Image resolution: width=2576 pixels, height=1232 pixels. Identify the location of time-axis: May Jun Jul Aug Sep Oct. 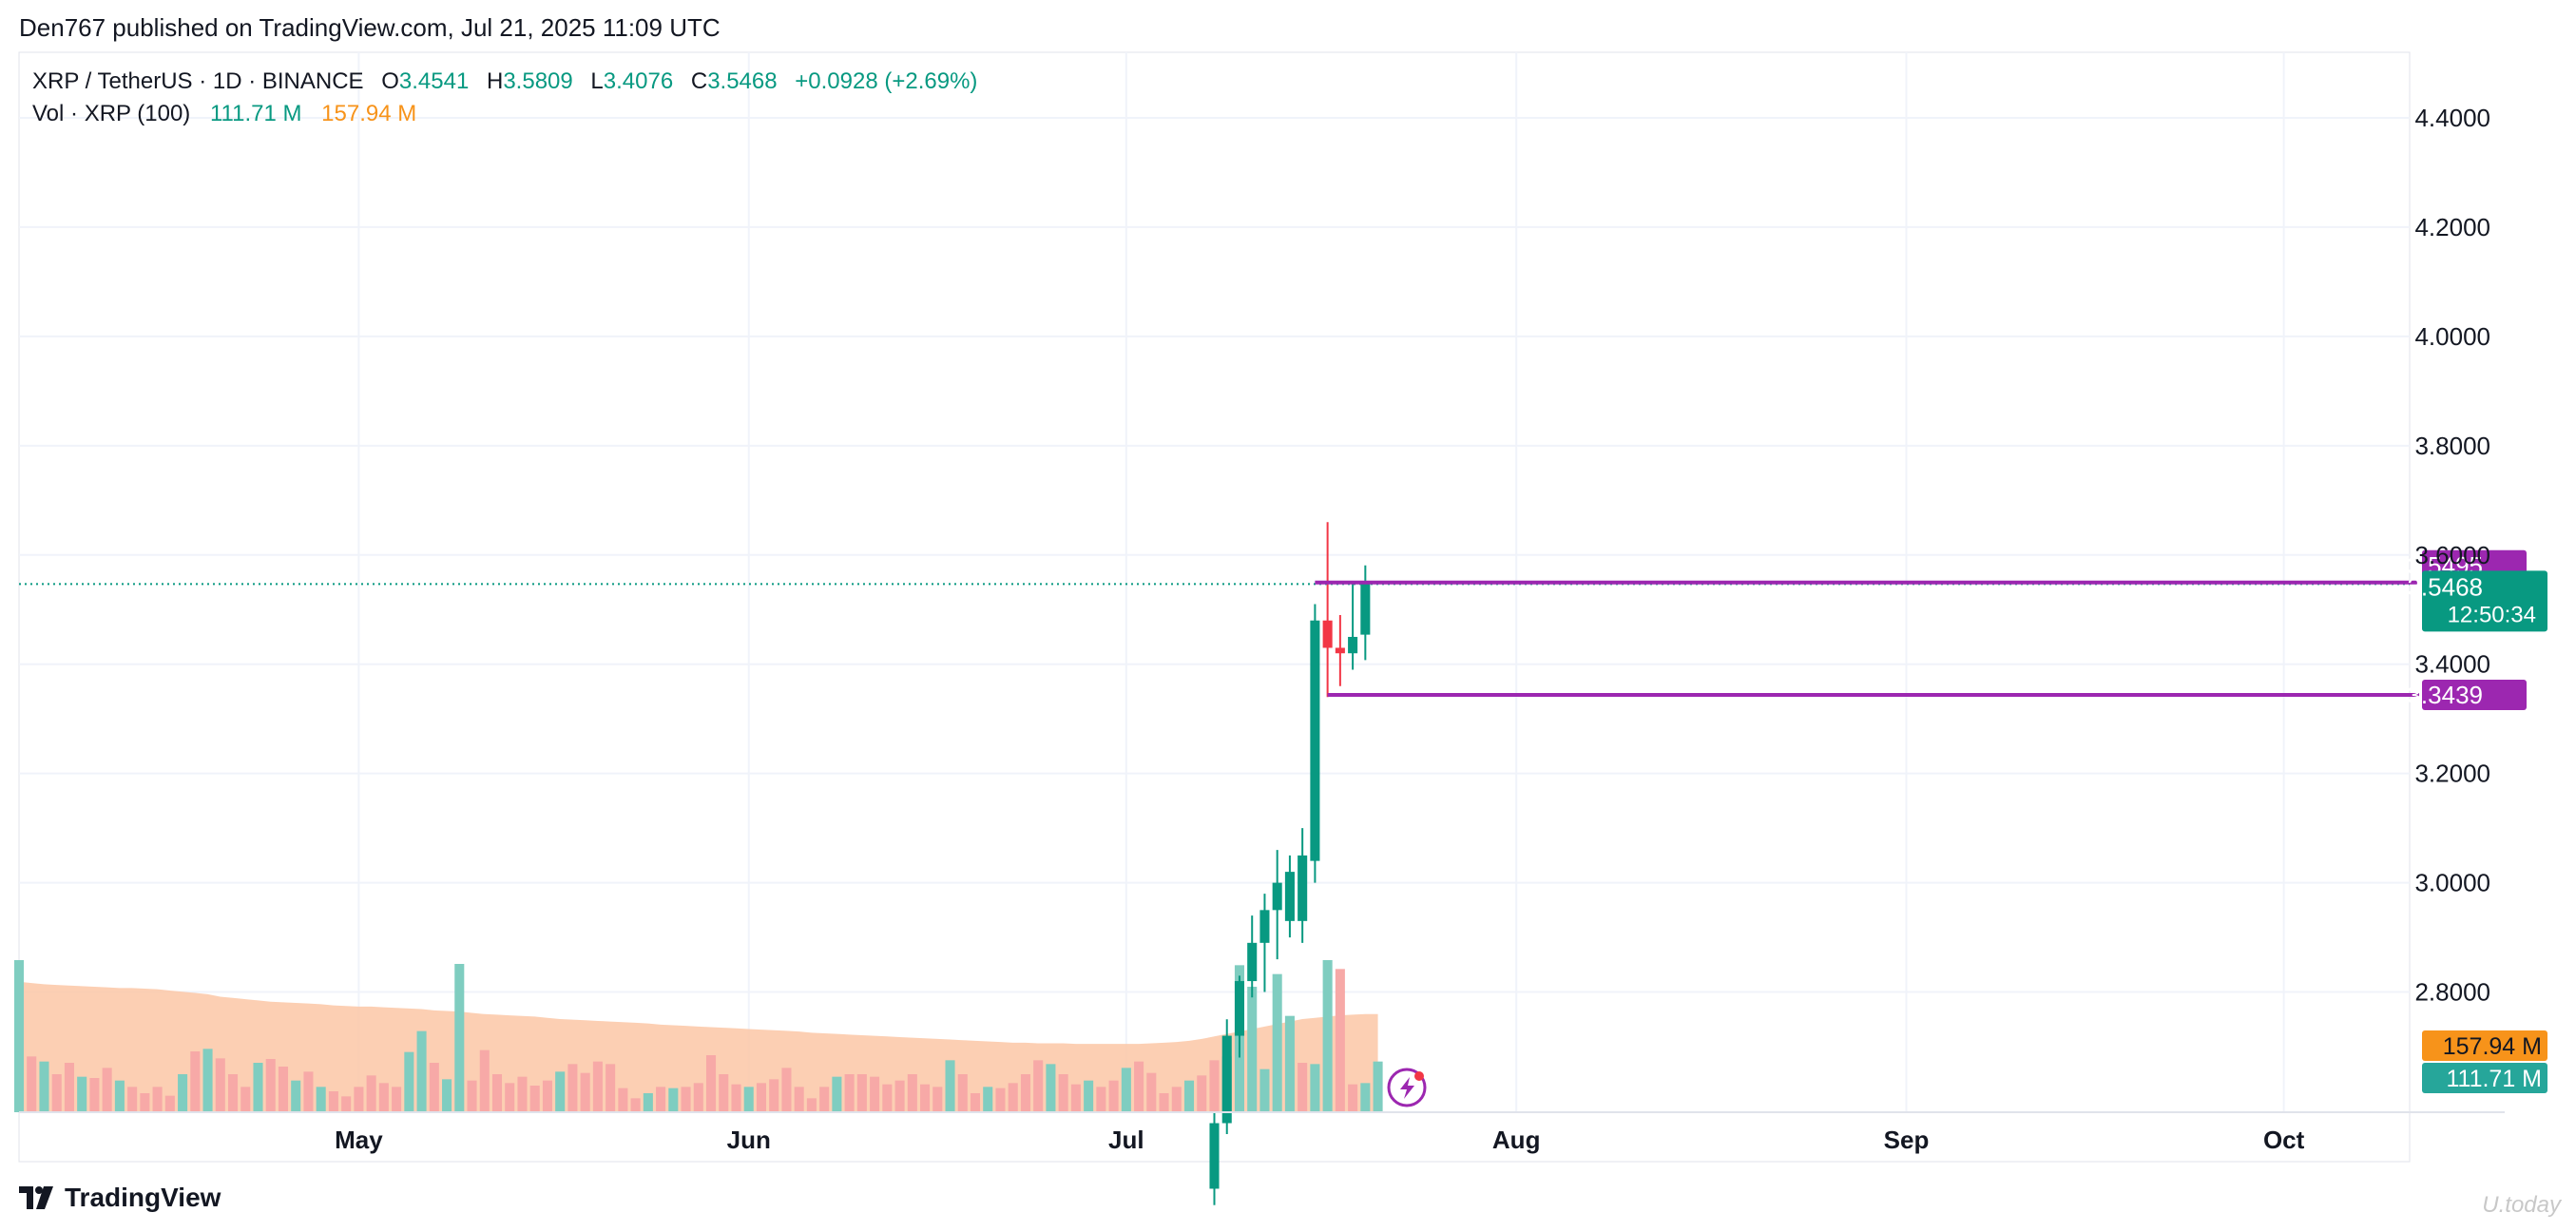
(1262, 1133).